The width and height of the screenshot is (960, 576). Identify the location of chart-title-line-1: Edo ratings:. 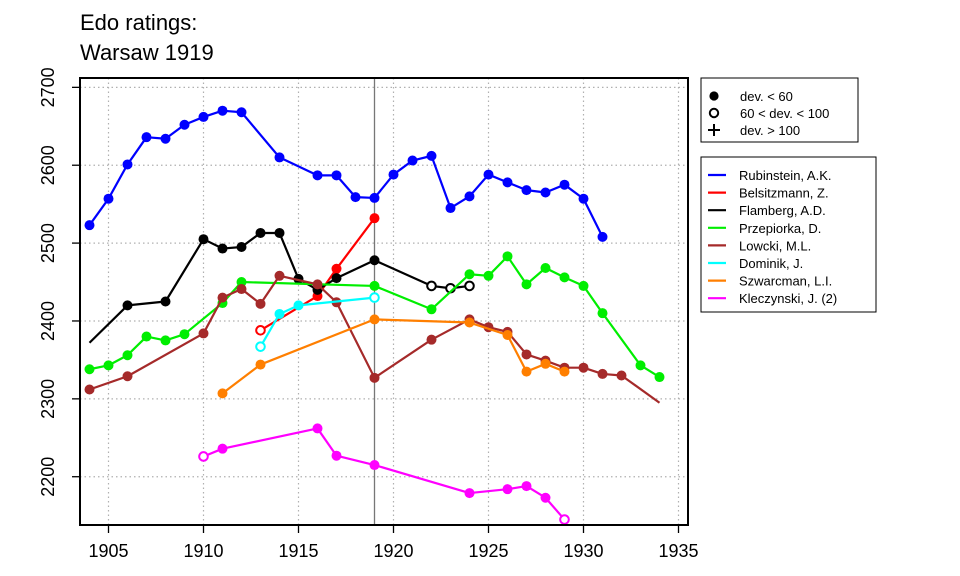
(139, 22).